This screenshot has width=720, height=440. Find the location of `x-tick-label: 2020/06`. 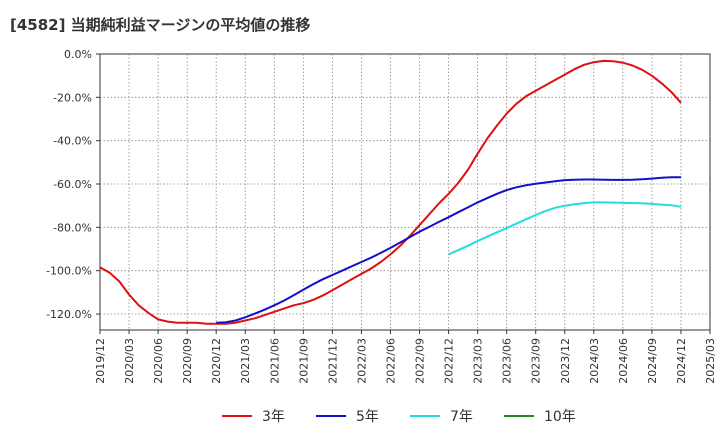

x-tick-label: 2020/06 is located at coordinates (158, 361).